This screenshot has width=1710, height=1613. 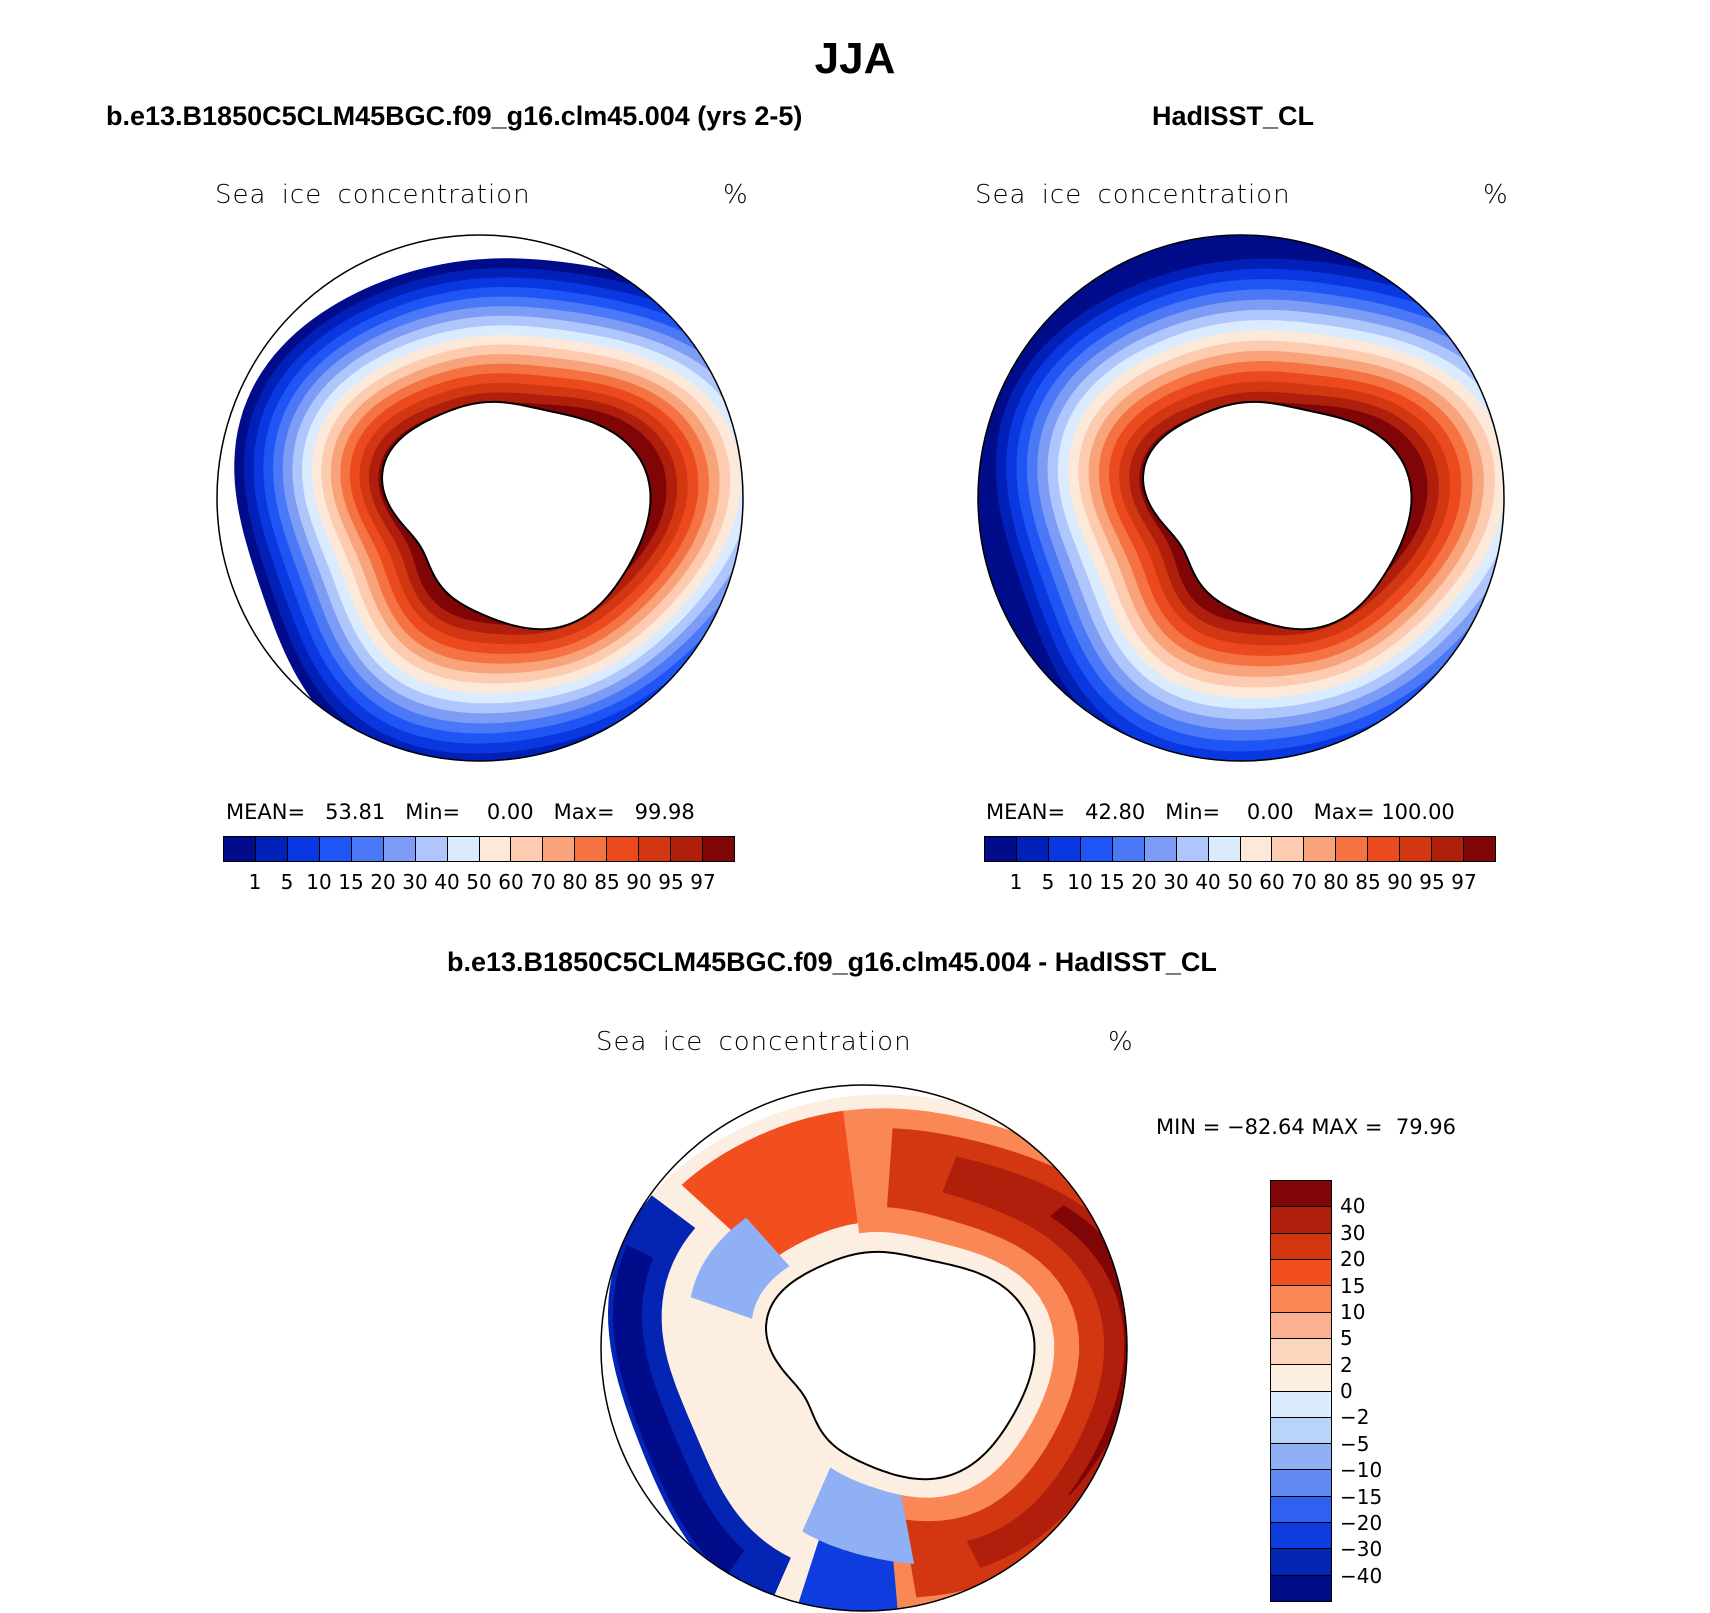 What do you see at coordinates (1144, 882) in the screenshot?
I see `obs-colorbar-tick-label: 20` at bounding box center [1144, 882].